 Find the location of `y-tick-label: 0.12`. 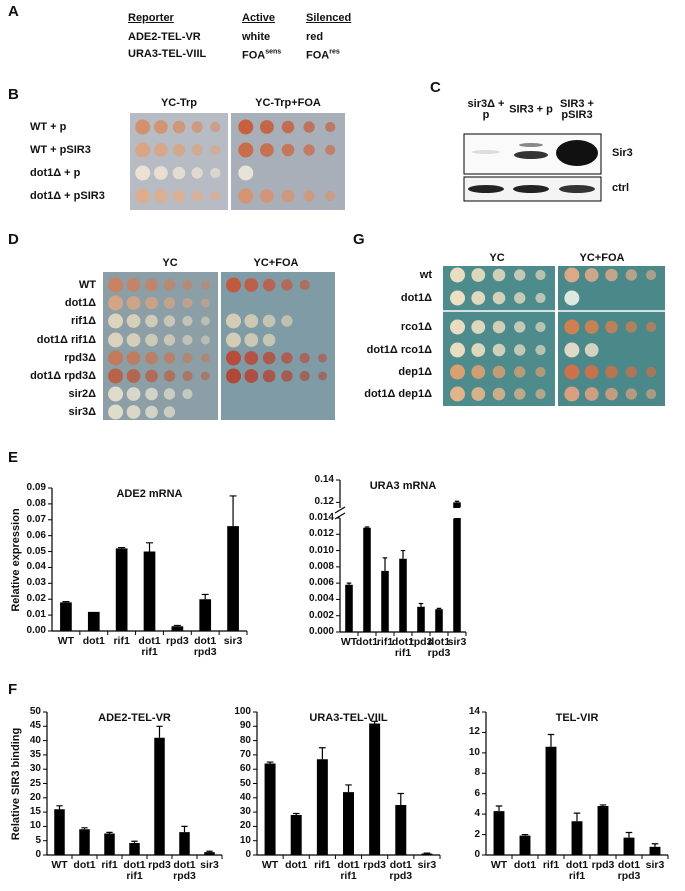

y-tick-label: 0.12 is located at coordinates (324, 502).